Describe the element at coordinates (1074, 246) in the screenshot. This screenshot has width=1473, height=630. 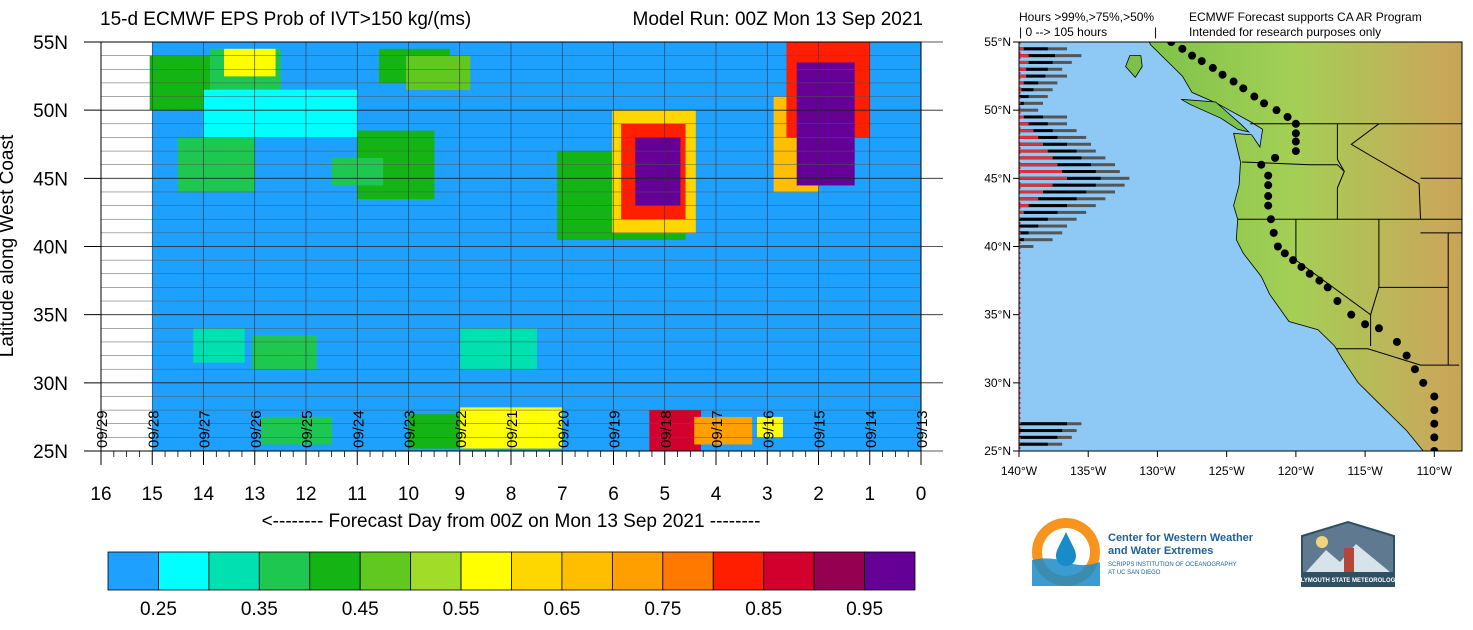
I see `map-hours-bars` at that location.